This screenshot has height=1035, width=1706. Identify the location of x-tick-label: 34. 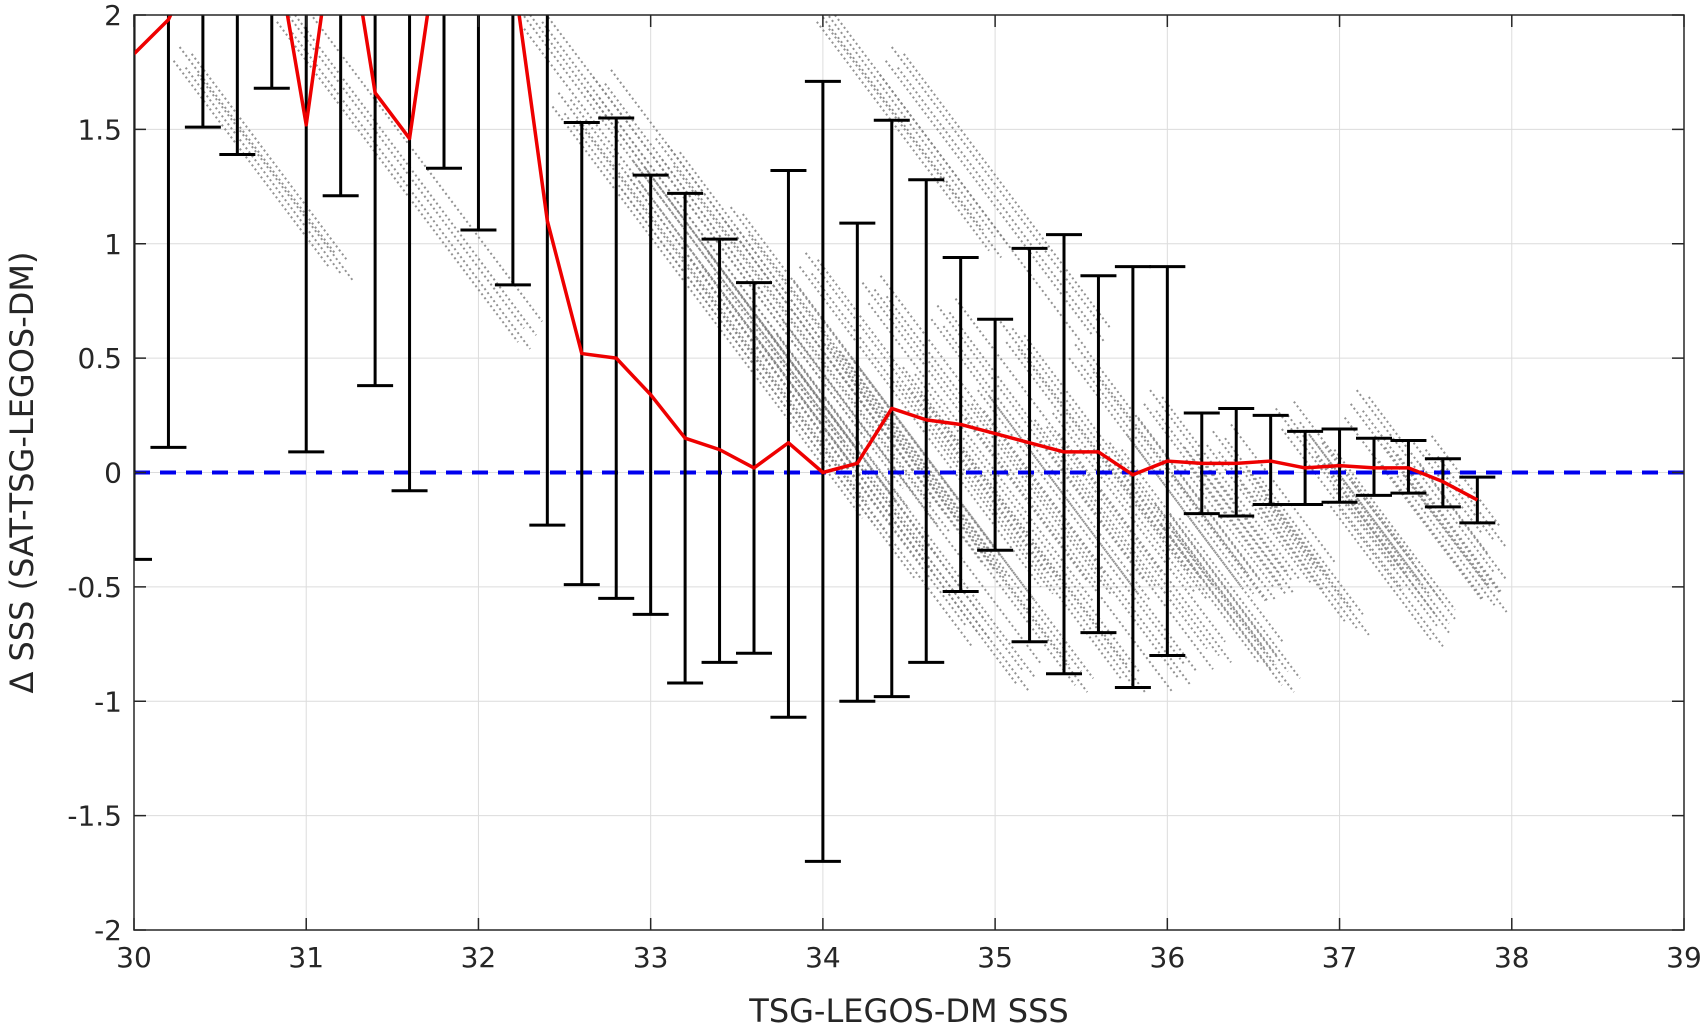
(823, 957).